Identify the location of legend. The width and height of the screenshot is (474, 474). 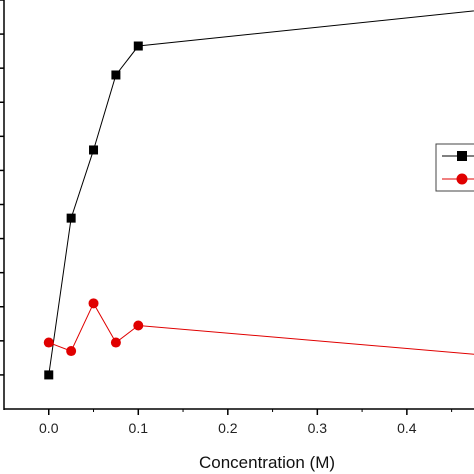
(454, 167).